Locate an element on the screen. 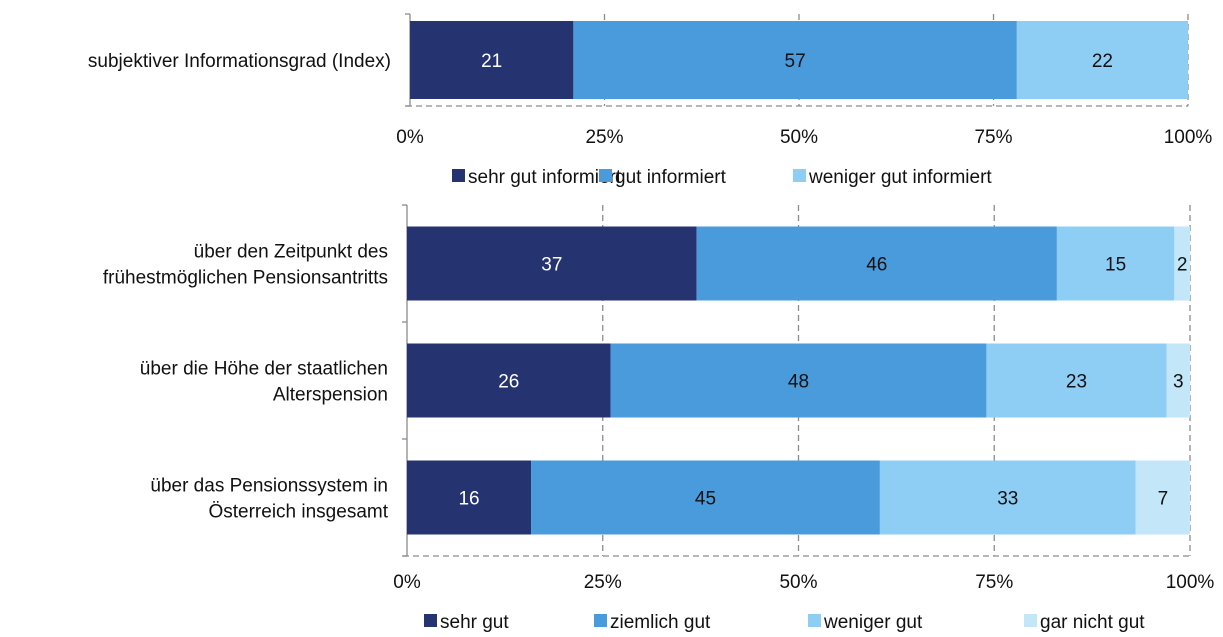 Image resolution: width=1223 pixels, height=637 pixels. data-label: 22 is located at coordinates (1102, 61).